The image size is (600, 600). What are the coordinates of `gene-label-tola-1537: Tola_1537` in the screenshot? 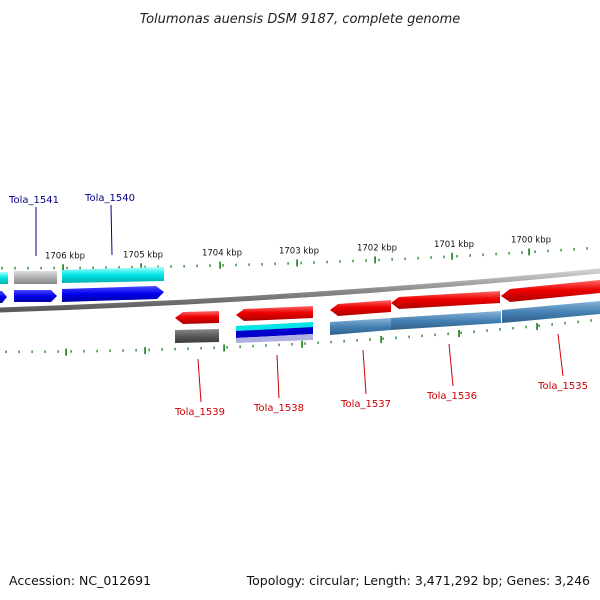 It's located at (365, 404).